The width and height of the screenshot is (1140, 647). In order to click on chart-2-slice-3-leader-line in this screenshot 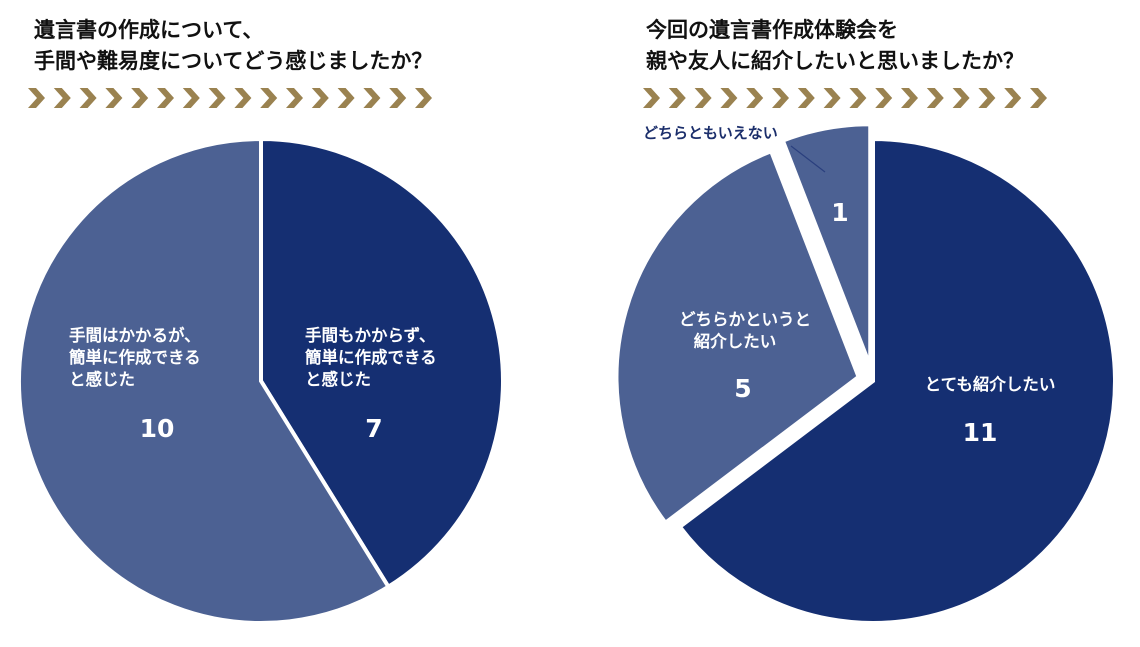, I will do `click(808, 159)`.